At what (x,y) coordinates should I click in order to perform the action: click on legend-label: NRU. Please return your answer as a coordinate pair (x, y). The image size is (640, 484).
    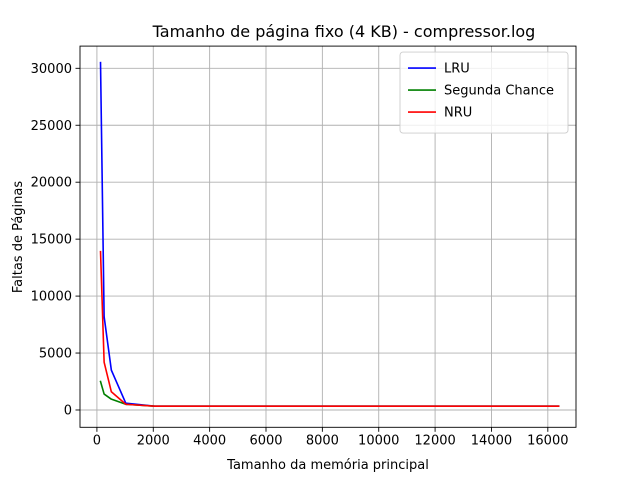
    Looking at the image, I should click on (458, 113).